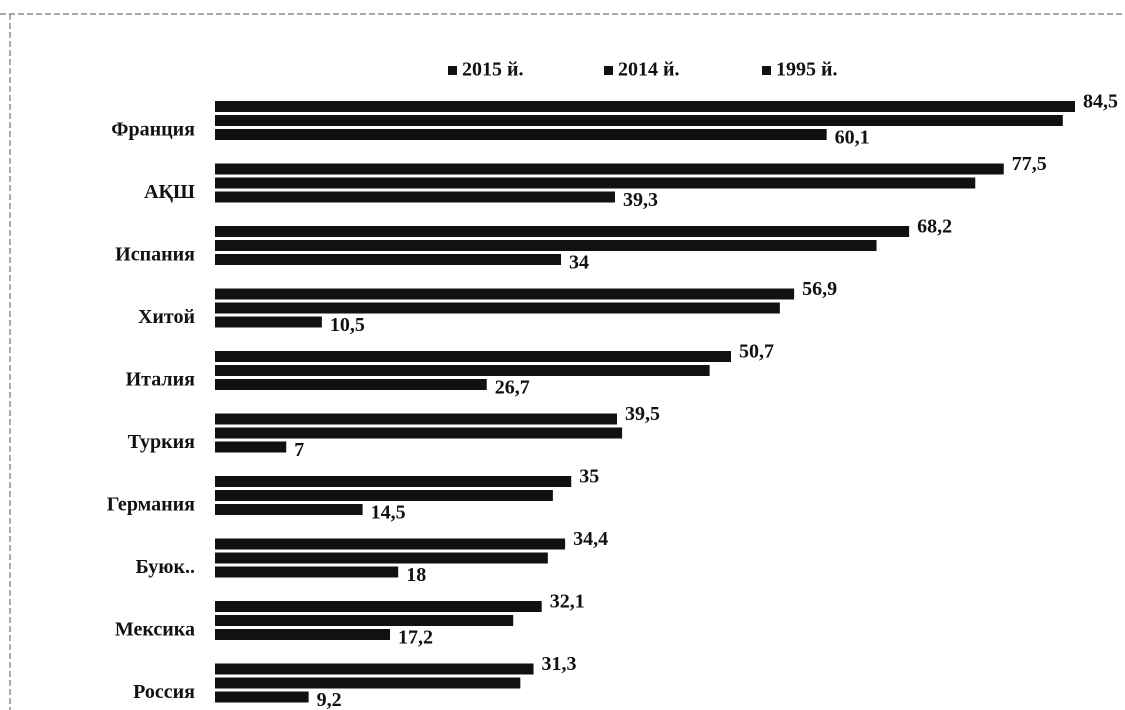  I want to click on legend-label: 1995 й., so click(807, 70).